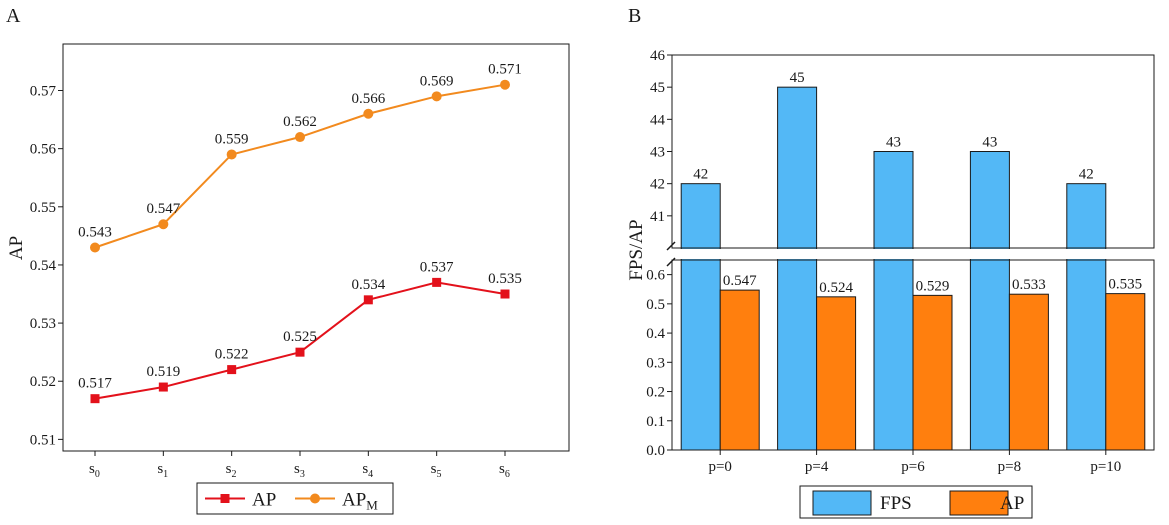 This screenshot has width=1169, height=525. Describe the element at coordinates (657, 185) in the screenshot. I see `y-tick-label-b-upper: 42` at that location.